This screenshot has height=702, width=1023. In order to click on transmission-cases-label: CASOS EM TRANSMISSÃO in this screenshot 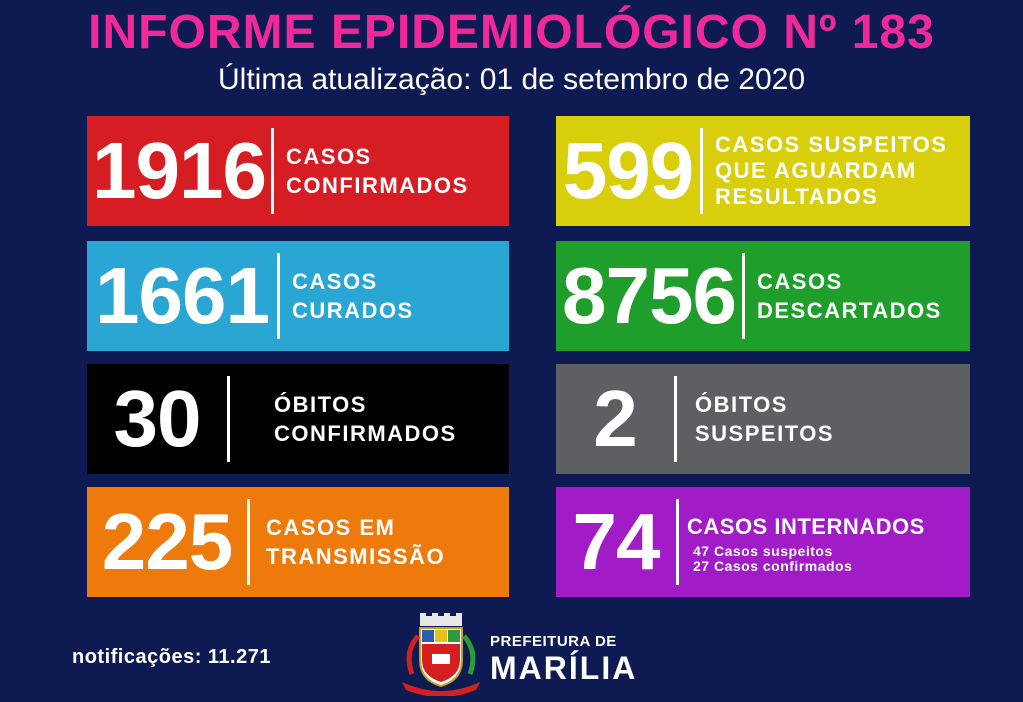, I will do `click(356, 542)`.